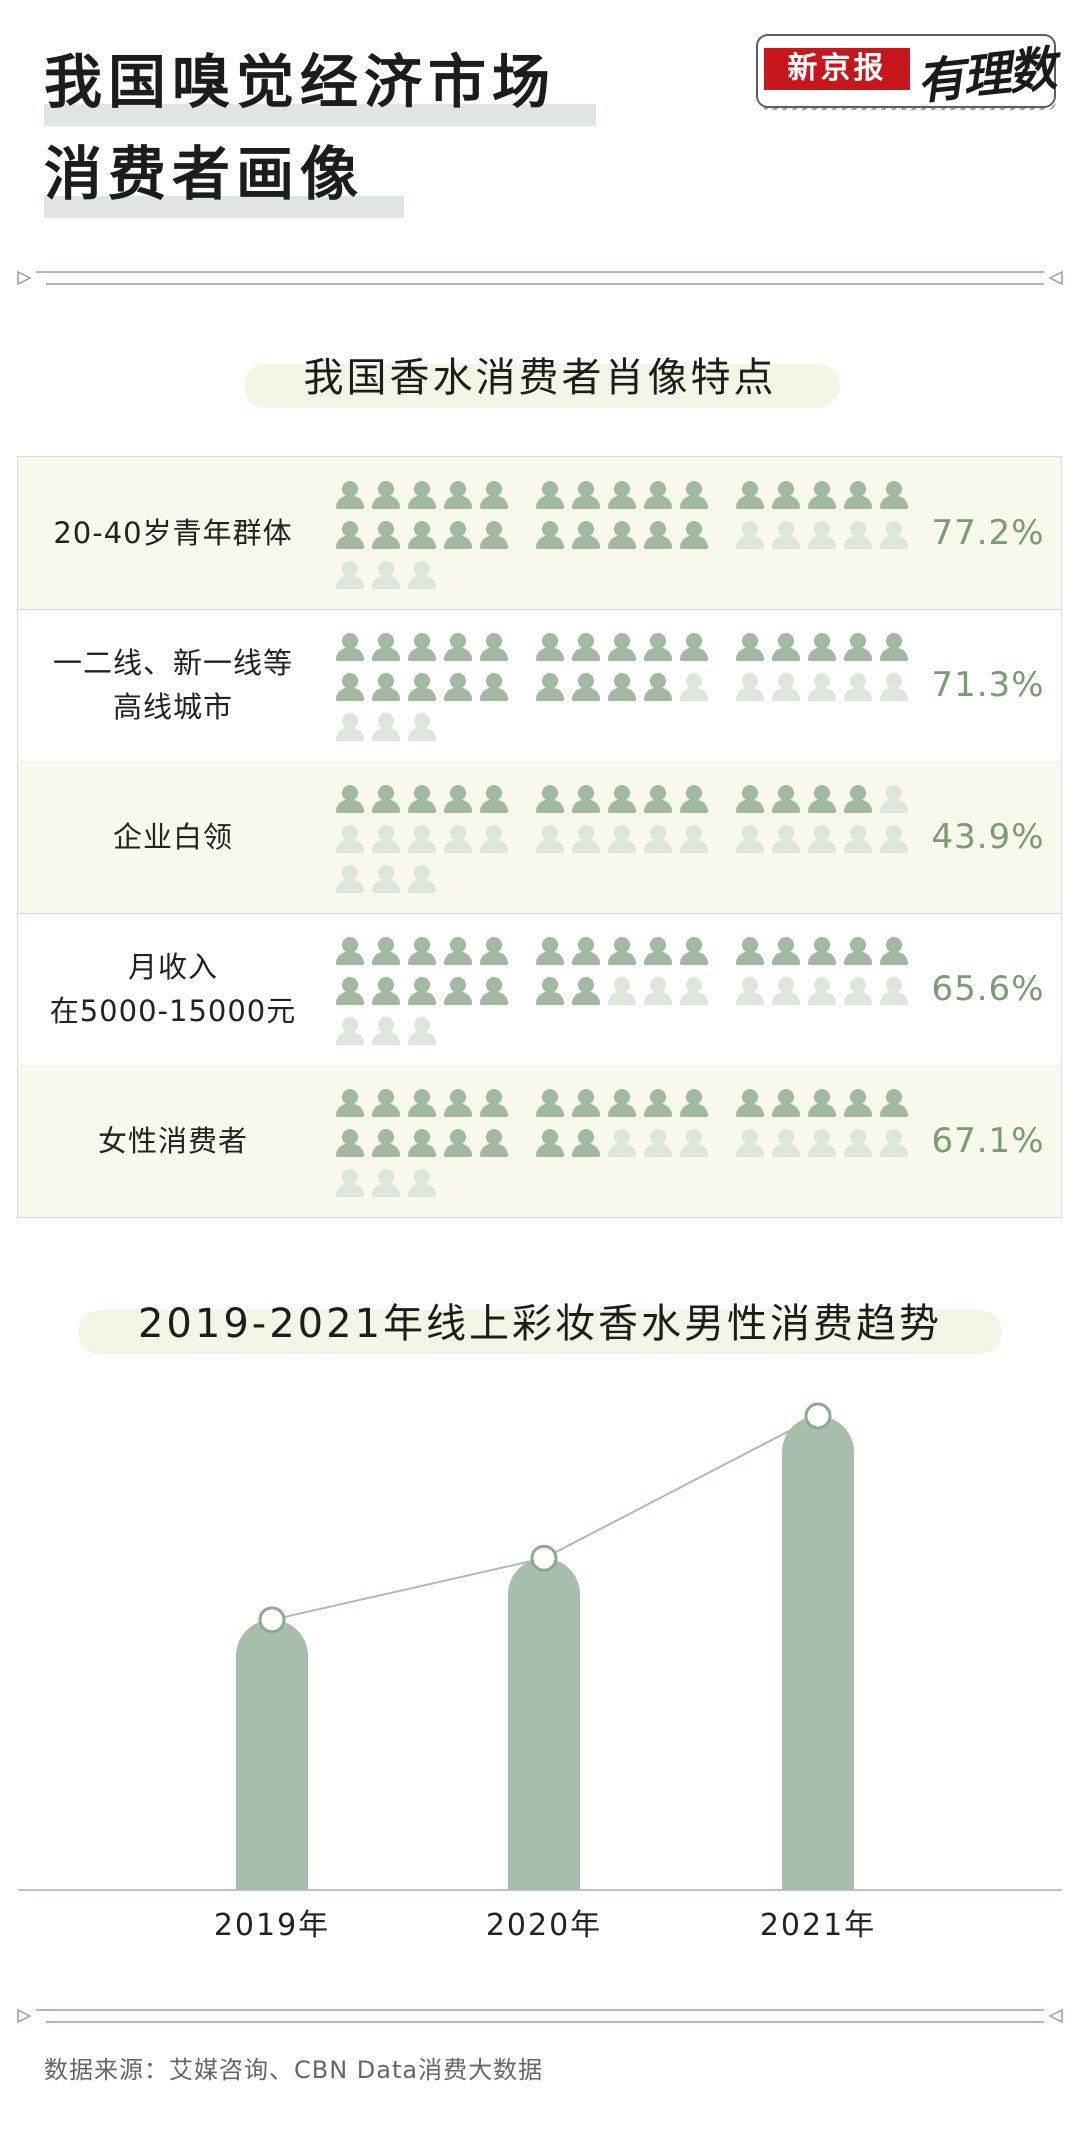  I want to click on portrait-row-percent: 43.9%, so click(988, 837).